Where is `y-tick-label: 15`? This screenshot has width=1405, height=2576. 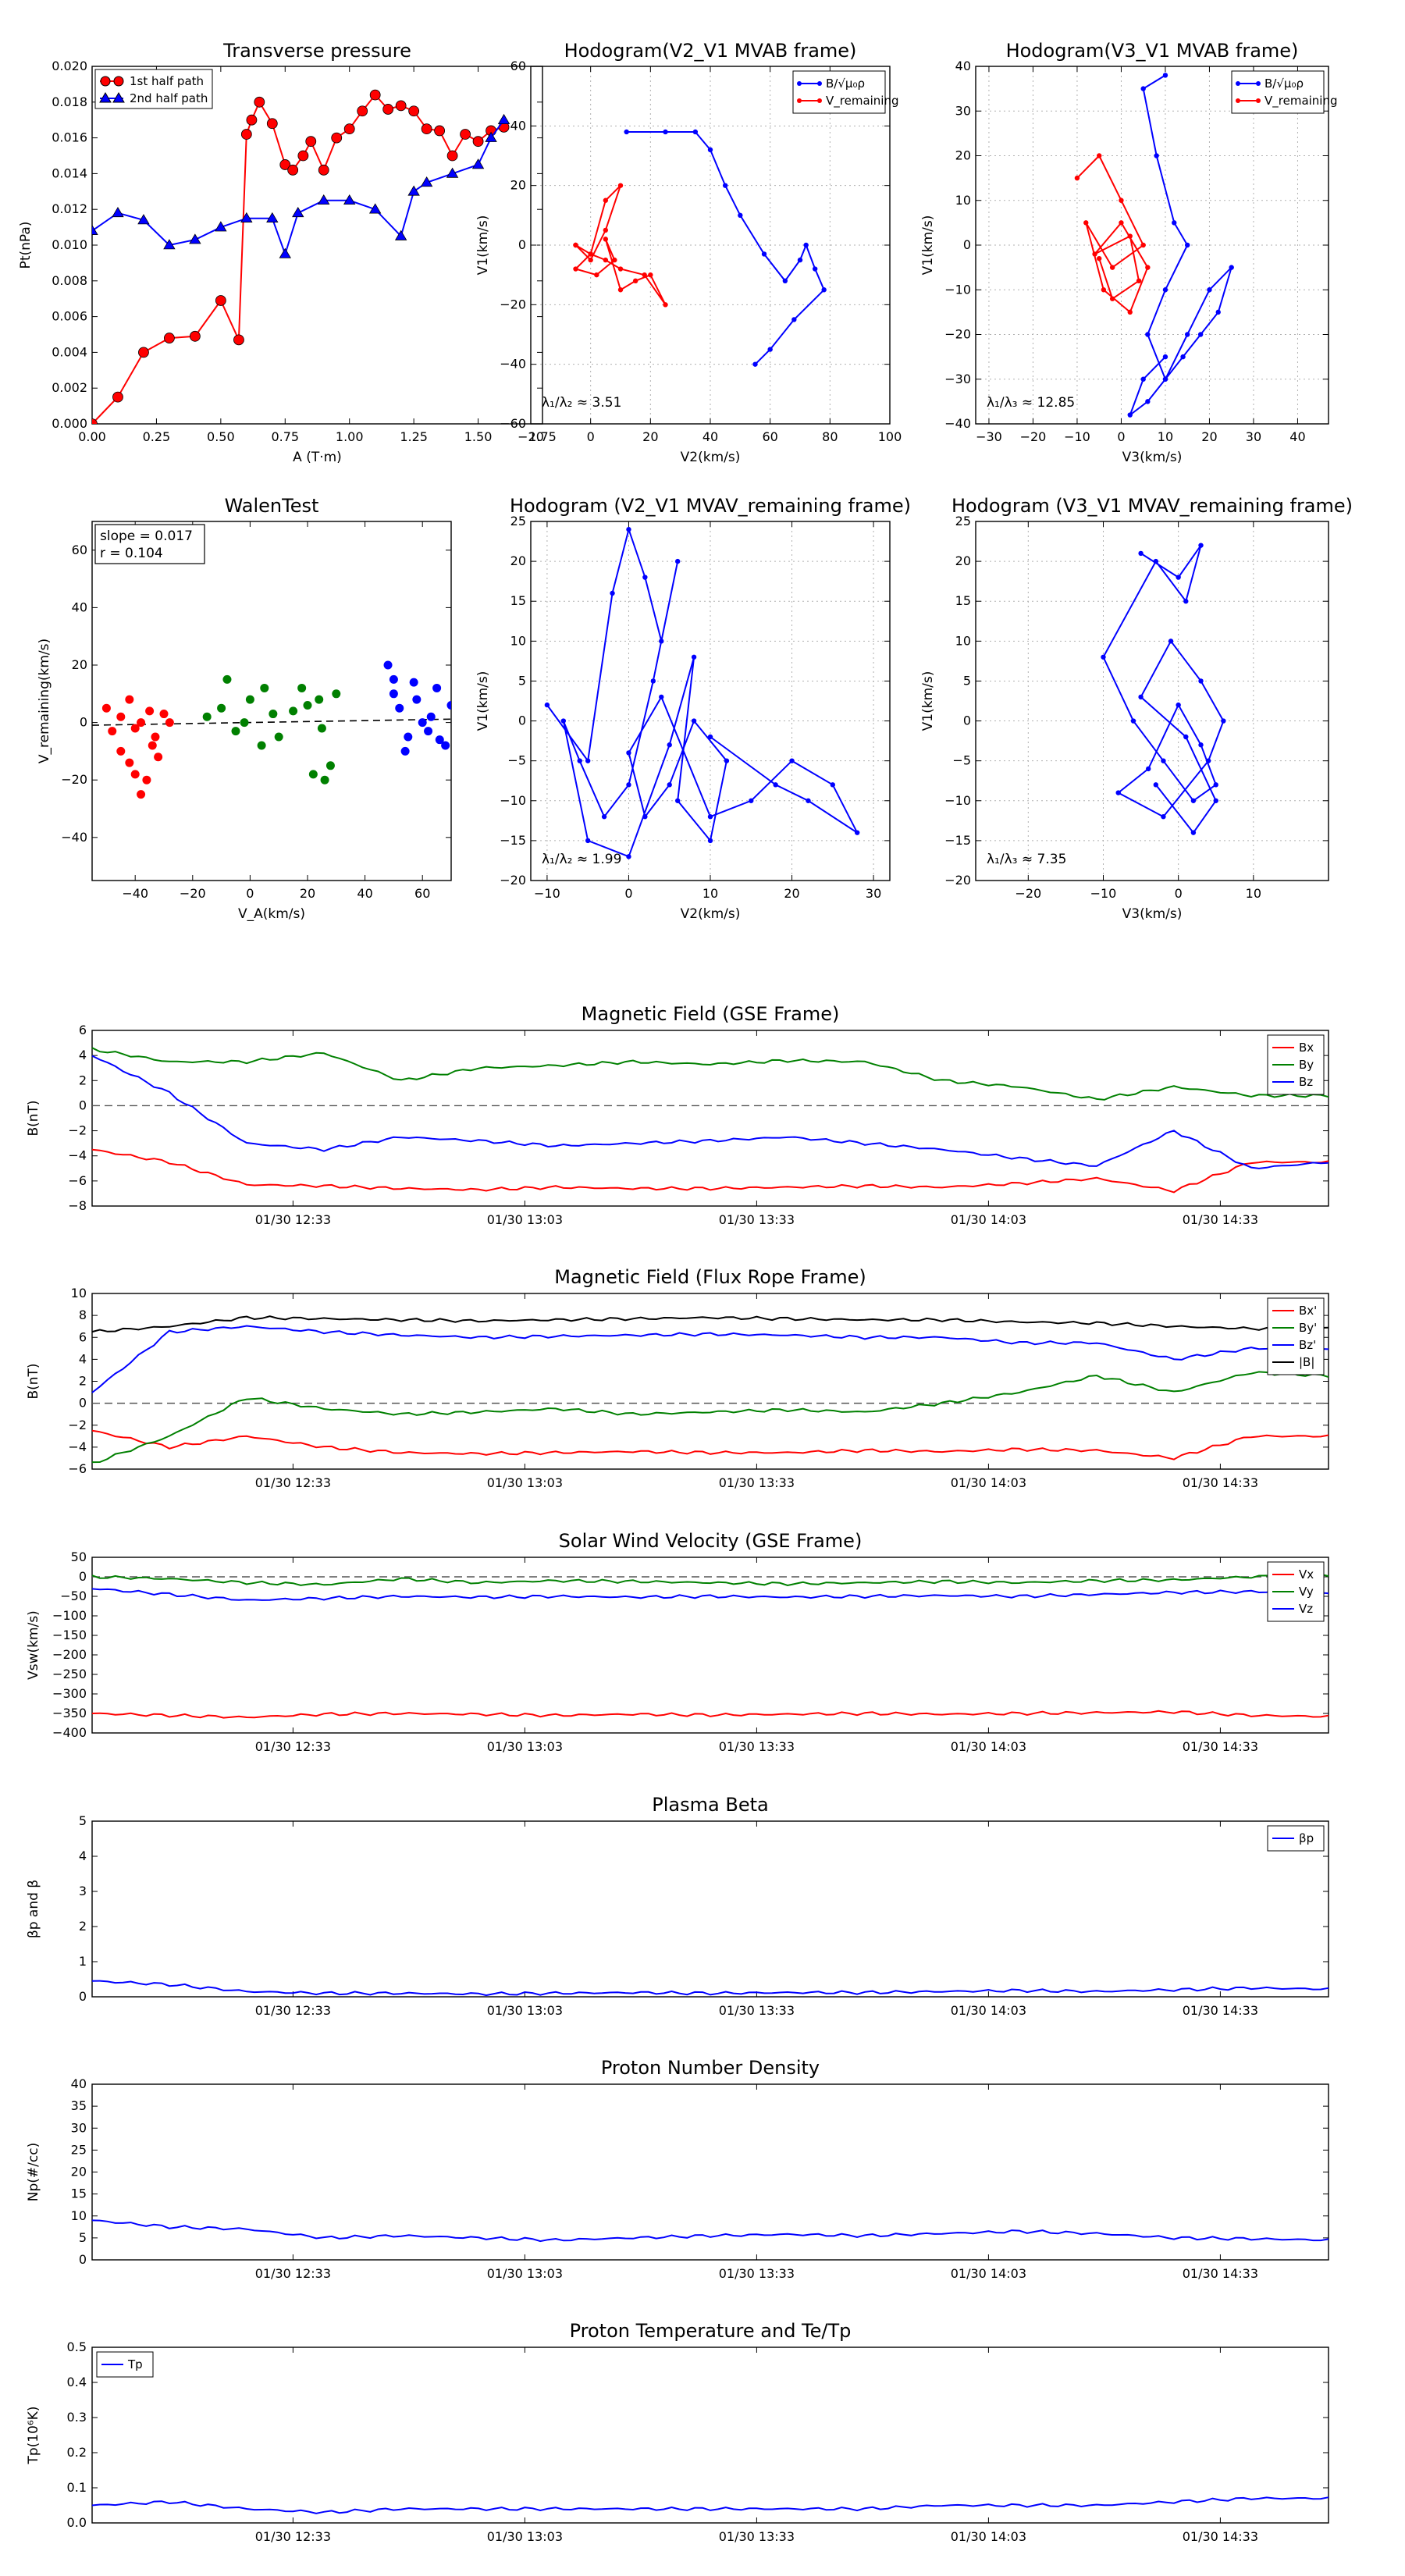 y-tick-label: 15 is located at coordinates (518, 600).